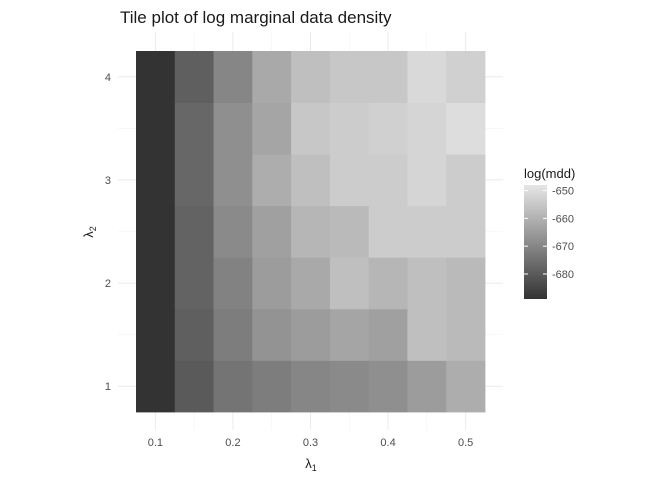  What do you see at coordinates (314, 468) in the screenshot?
I see `x-axis-label-subscript: 1` at bounding box center [314, 468].